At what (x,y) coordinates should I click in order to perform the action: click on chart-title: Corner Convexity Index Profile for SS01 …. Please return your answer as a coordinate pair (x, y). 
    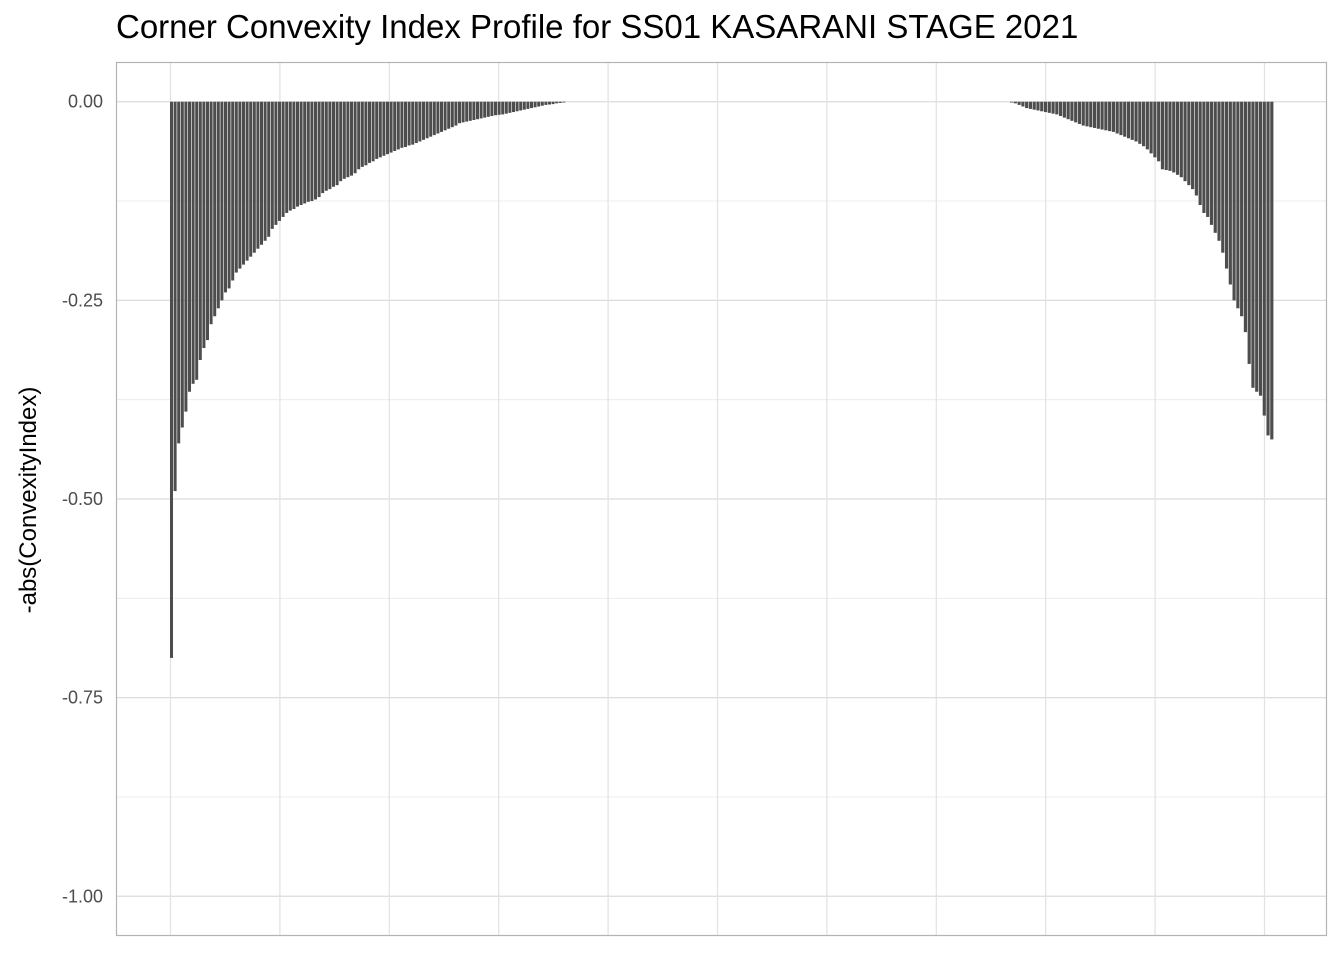
    Looking at the image, I should click on (597, 26).